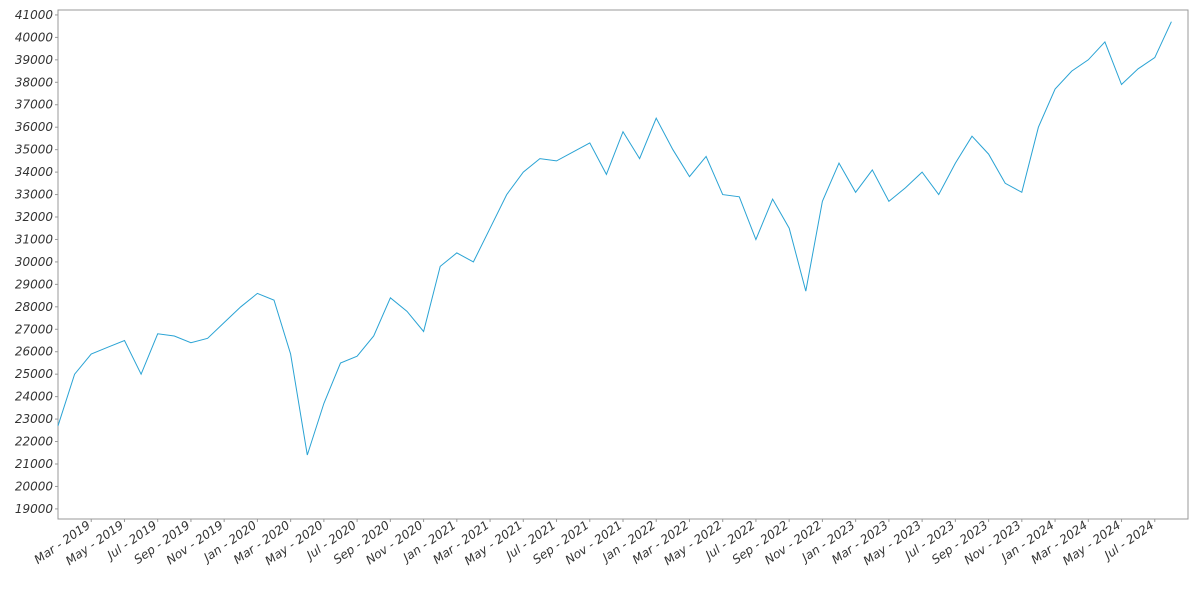 This screenshot has height=600, width=1200. I want to click on y-tick-label: 24000, so click(34, 397).